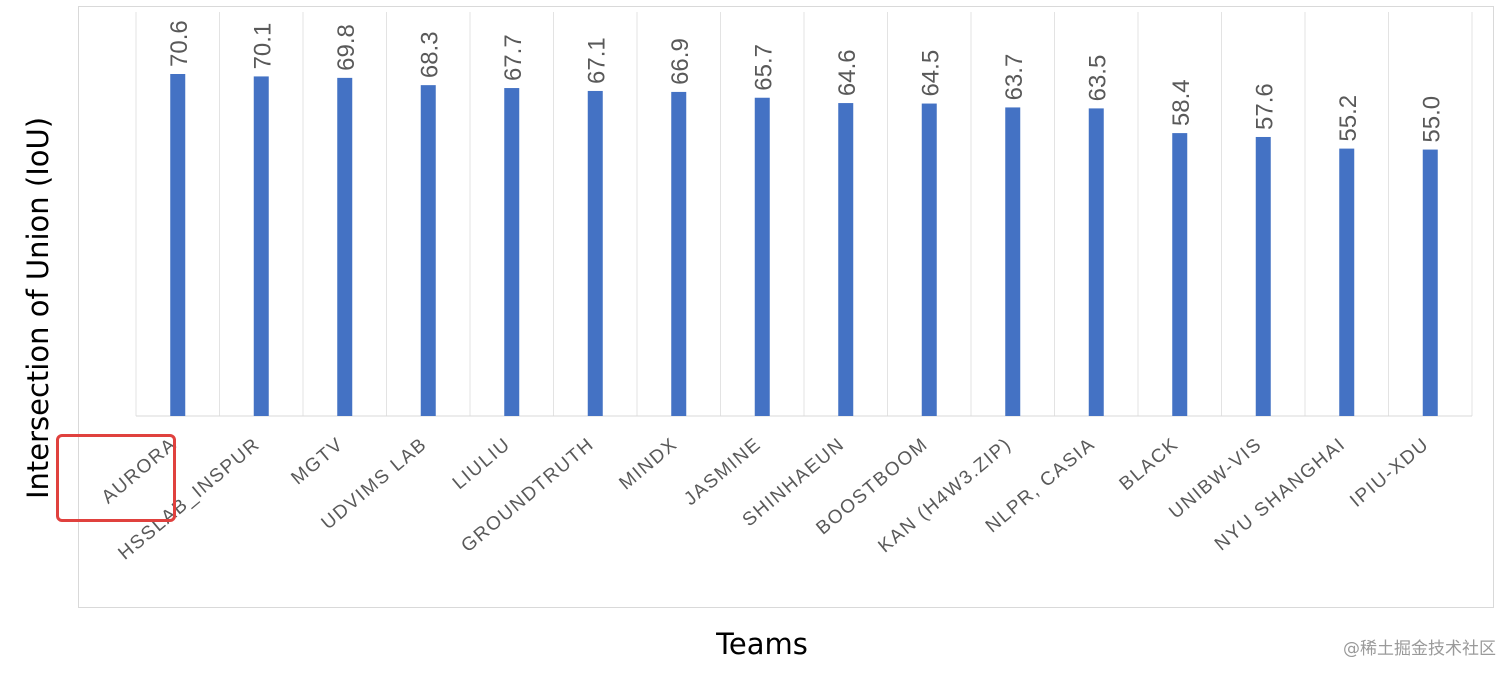 This screenshot has width=1512, height=674. Describe the element at coordinates (762, 644) in the screenshot. I see `x-axis-label: Teams` at that location.